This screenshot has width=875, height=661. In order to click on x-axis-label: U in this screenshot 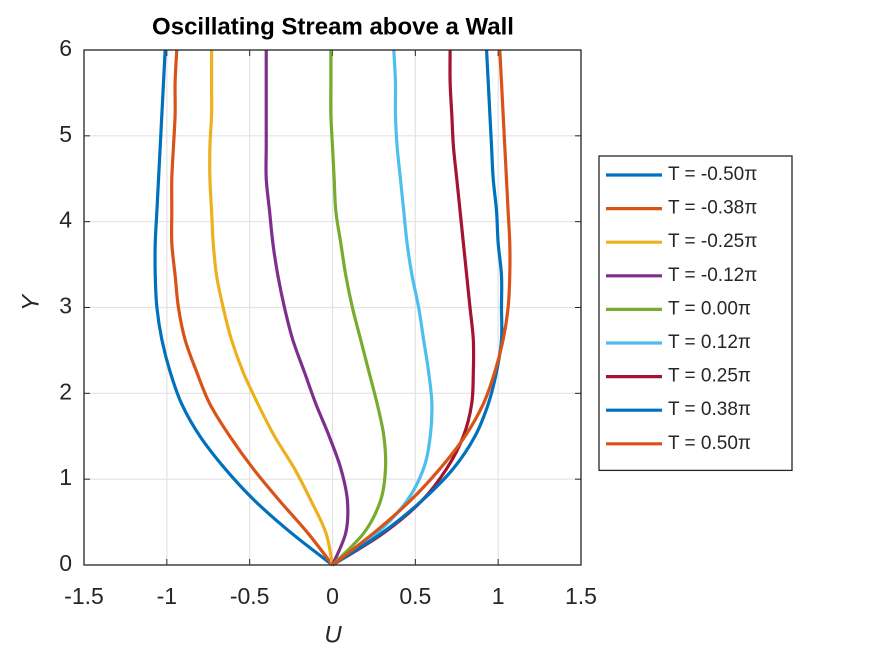, I will do `click(333, 634)`.